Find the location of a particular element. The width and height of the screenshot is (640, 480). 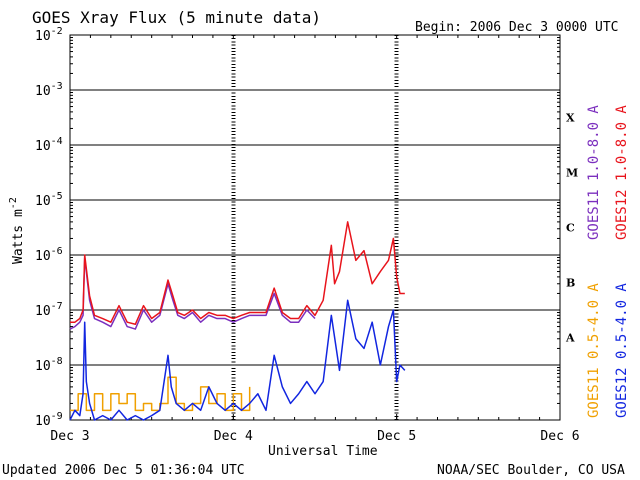

y-tick-label: 10⁻⁶ is located at coordinates (49, 255).